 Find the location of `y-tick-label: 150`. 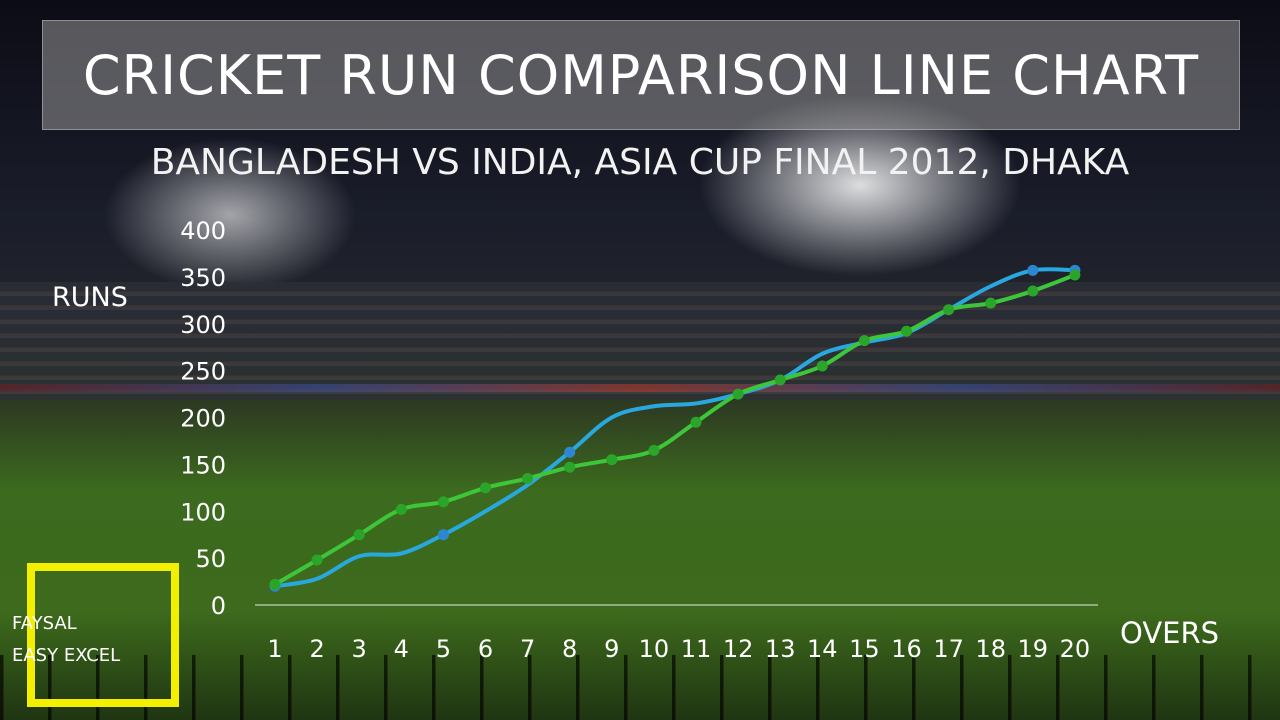

y-tick-label: 150 is located at coordinates (203, 465).